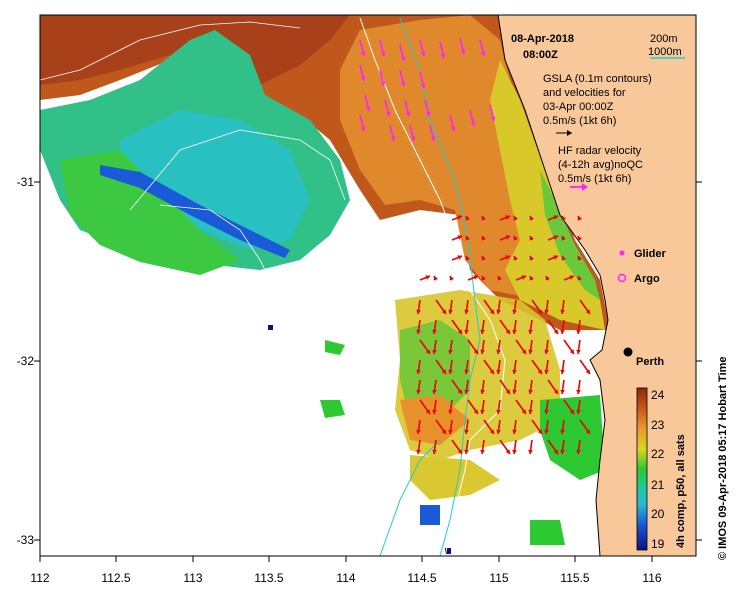 This screenshot has height=592, width=739. What do you see at coordinates (658, 485) in the screenshot?
I see `colorbar-tick: 21` at bounding box center [658, 485].